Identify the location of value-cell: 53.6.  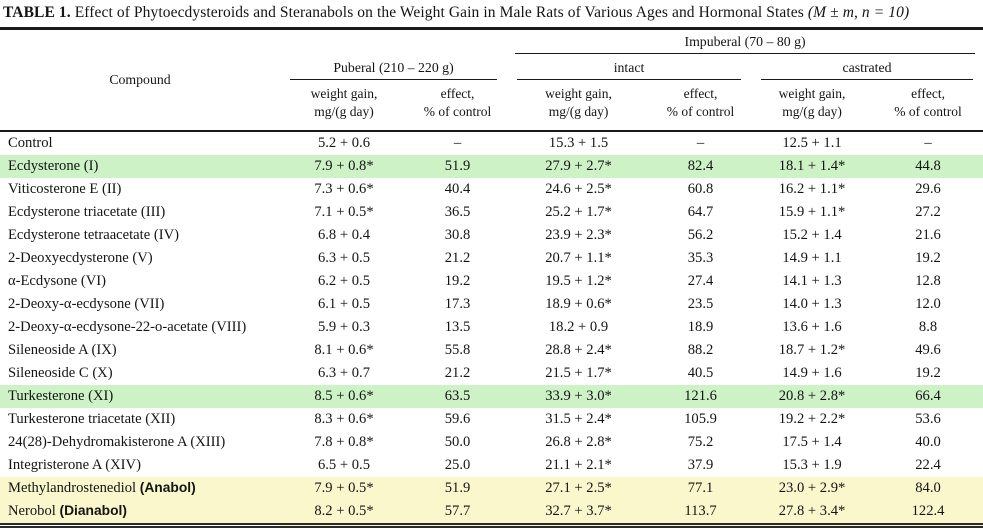
(928, 419).